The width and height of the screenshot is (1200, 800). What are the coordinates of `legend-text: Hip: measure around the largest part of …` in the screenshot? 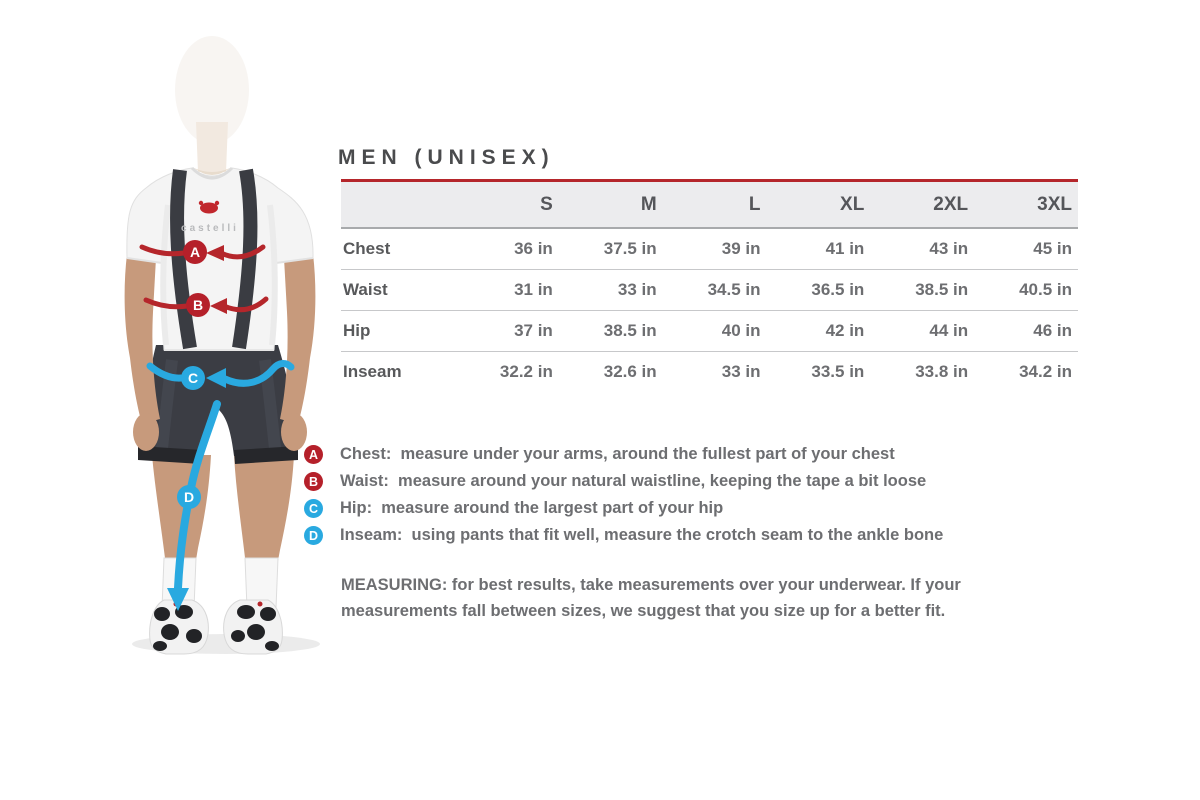 It's located at (532, 508).